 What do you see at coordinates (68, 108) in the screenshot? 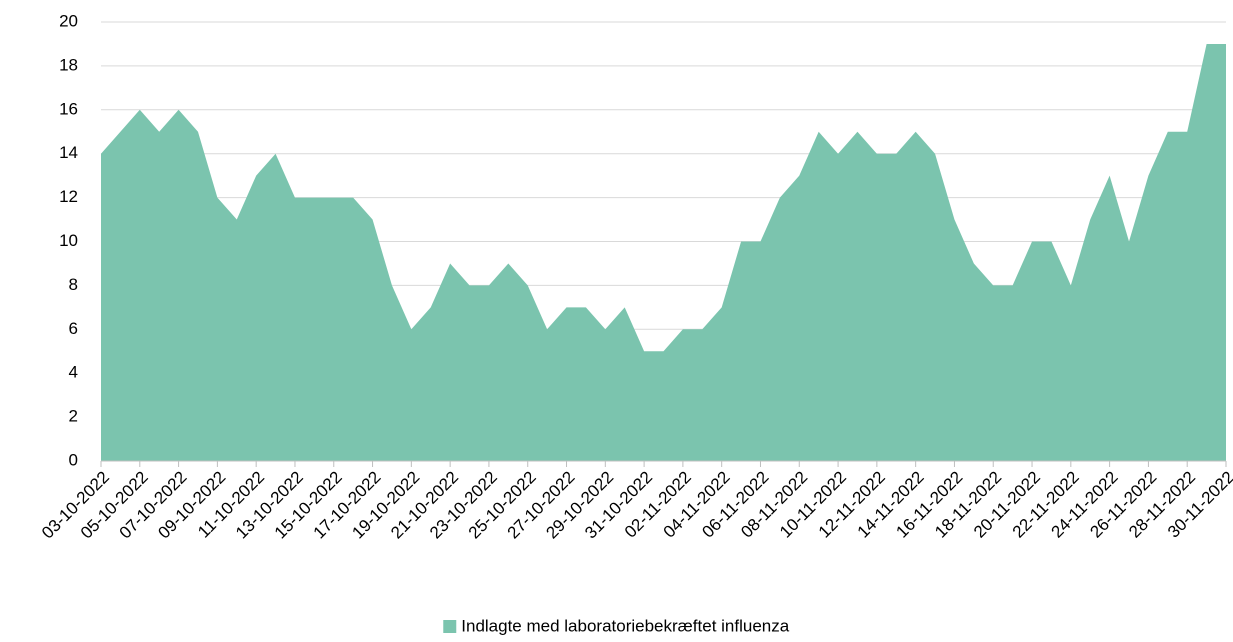
I see `y-tick-label: 16` at bounding box center [68, 108].